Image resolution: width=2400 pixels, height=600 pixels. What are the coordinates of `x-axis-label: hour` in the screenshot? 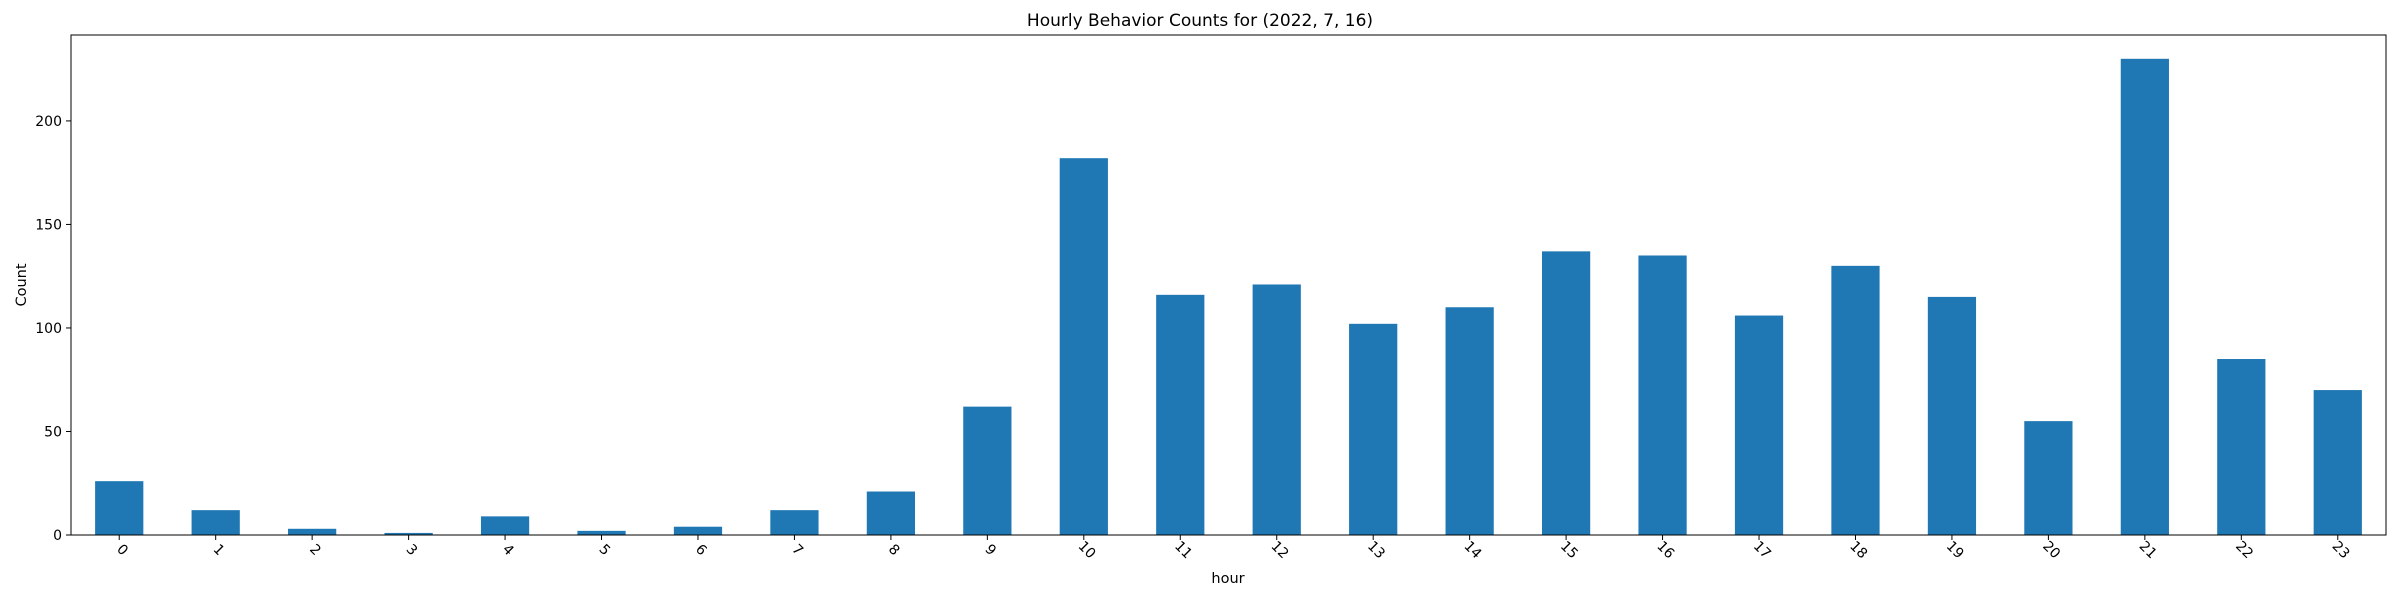 It's located at (1227, 579).